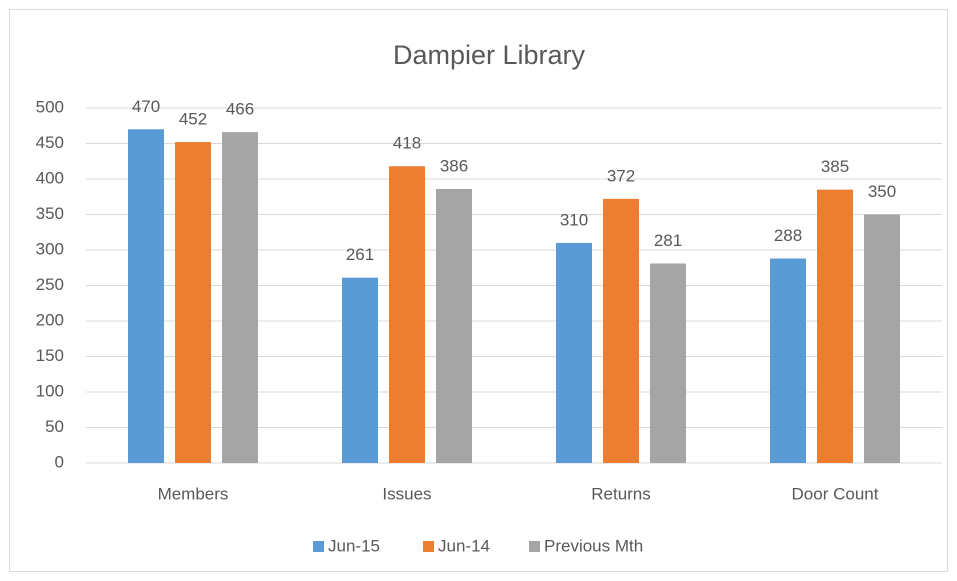 The height and width of the screenshot is (581, 957). I want to click on y-tick-label: 300, so click(50, 248).